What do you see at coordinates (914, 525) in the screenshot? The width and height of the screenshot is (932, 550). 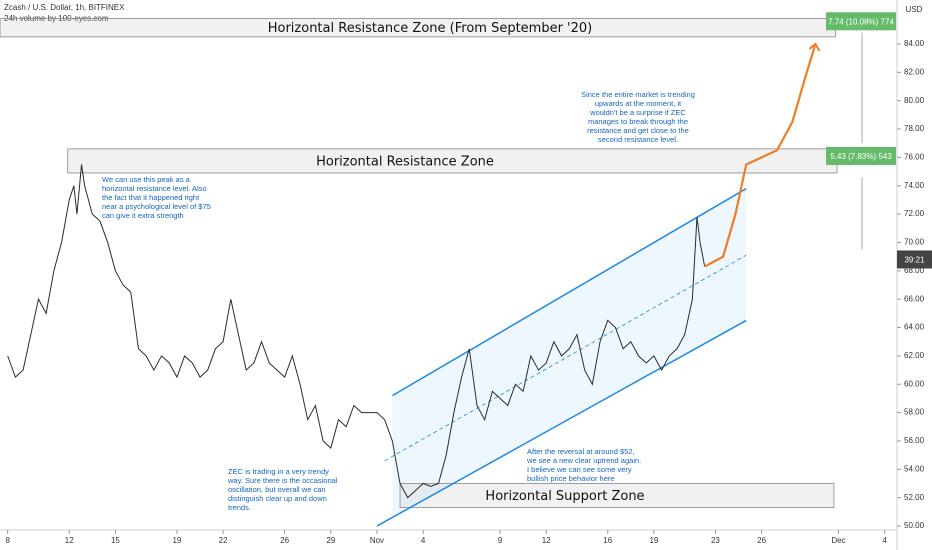 I see `y-tick-label: 50.00` at bounding box center [914, 525].